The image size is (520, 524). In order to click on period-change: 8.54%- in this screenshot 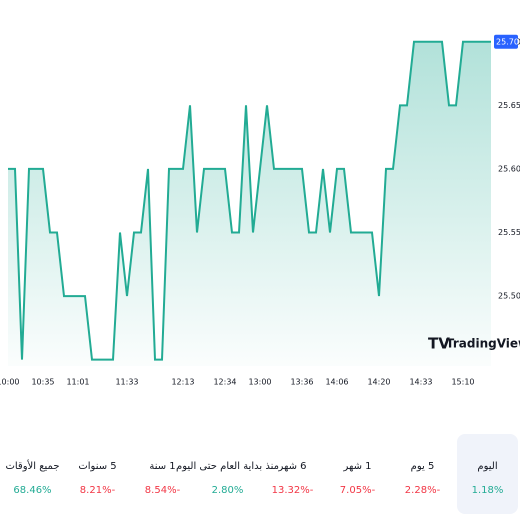, I will do `click(163, 490)`.